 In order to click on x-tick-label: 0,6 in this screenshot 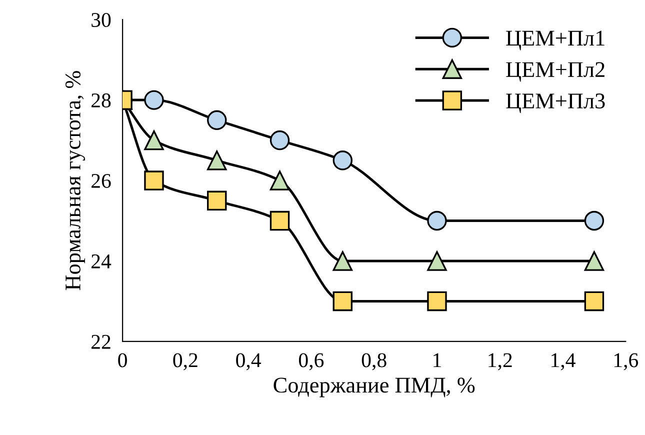, I will do `click(311, 361)`.